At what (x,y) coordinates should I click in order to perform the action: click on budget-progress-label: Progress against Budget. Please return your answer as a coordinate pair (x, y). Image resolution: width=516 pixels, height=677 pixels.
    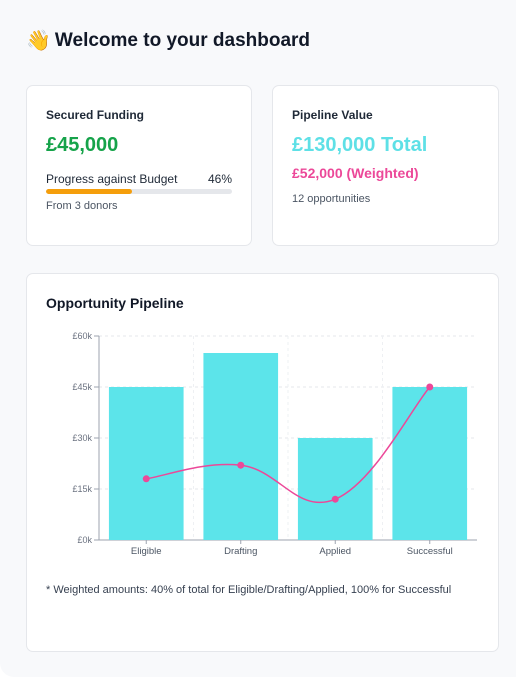
    Looking at the image, I should click on (112, 179).